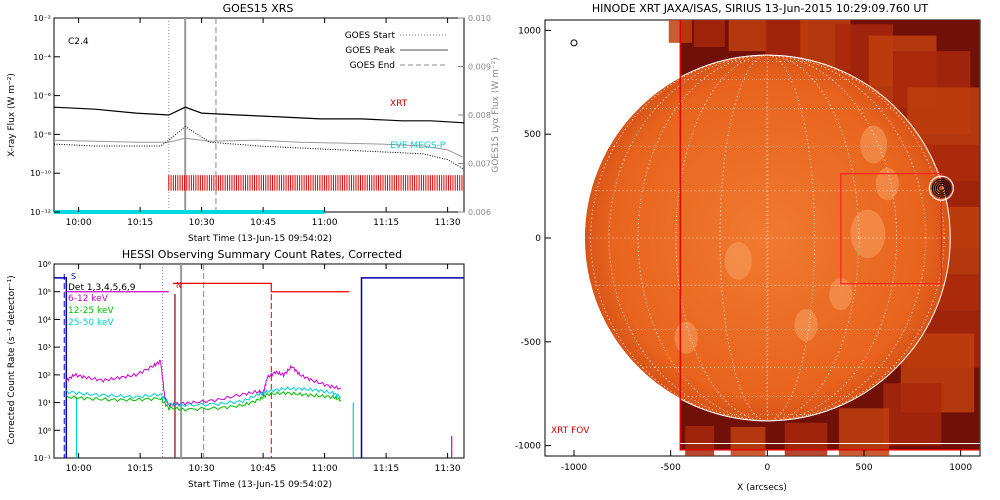  I want to click on hessi-state-right, so click(412, 367).